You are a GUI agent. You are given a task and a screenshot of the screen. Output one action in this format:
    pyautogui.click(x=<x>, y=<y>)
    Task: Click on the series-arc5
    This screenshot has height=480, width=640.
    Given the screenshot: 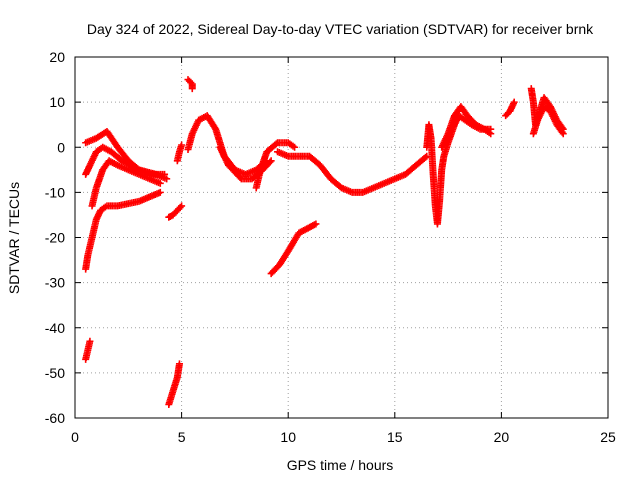 What is the action you would take?
    pyautogui.click(x=88, y=350)
    